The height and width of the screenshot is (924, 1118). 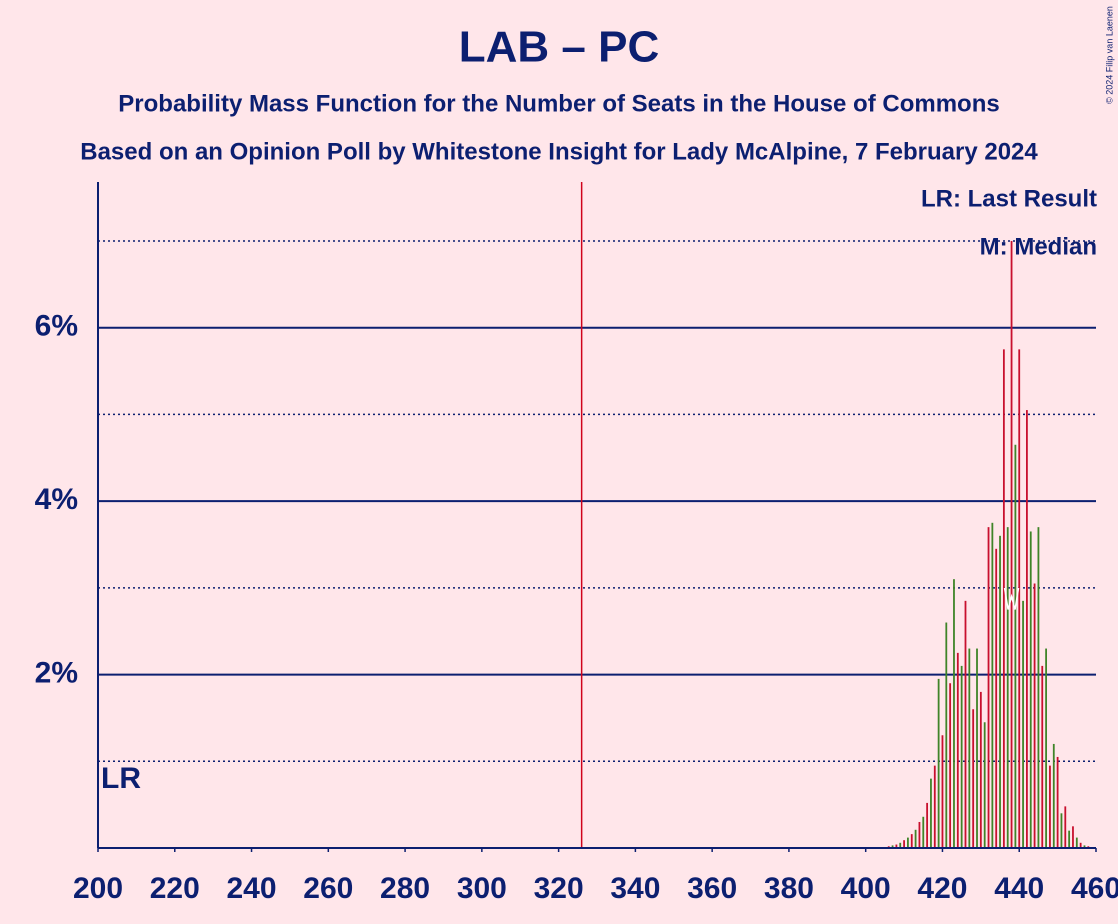 What do you see at coordinates (1109, 55) in the screenshot?
I see `copyright: © 2024 Filip van Laenen` at bounding box center [1109, 55].